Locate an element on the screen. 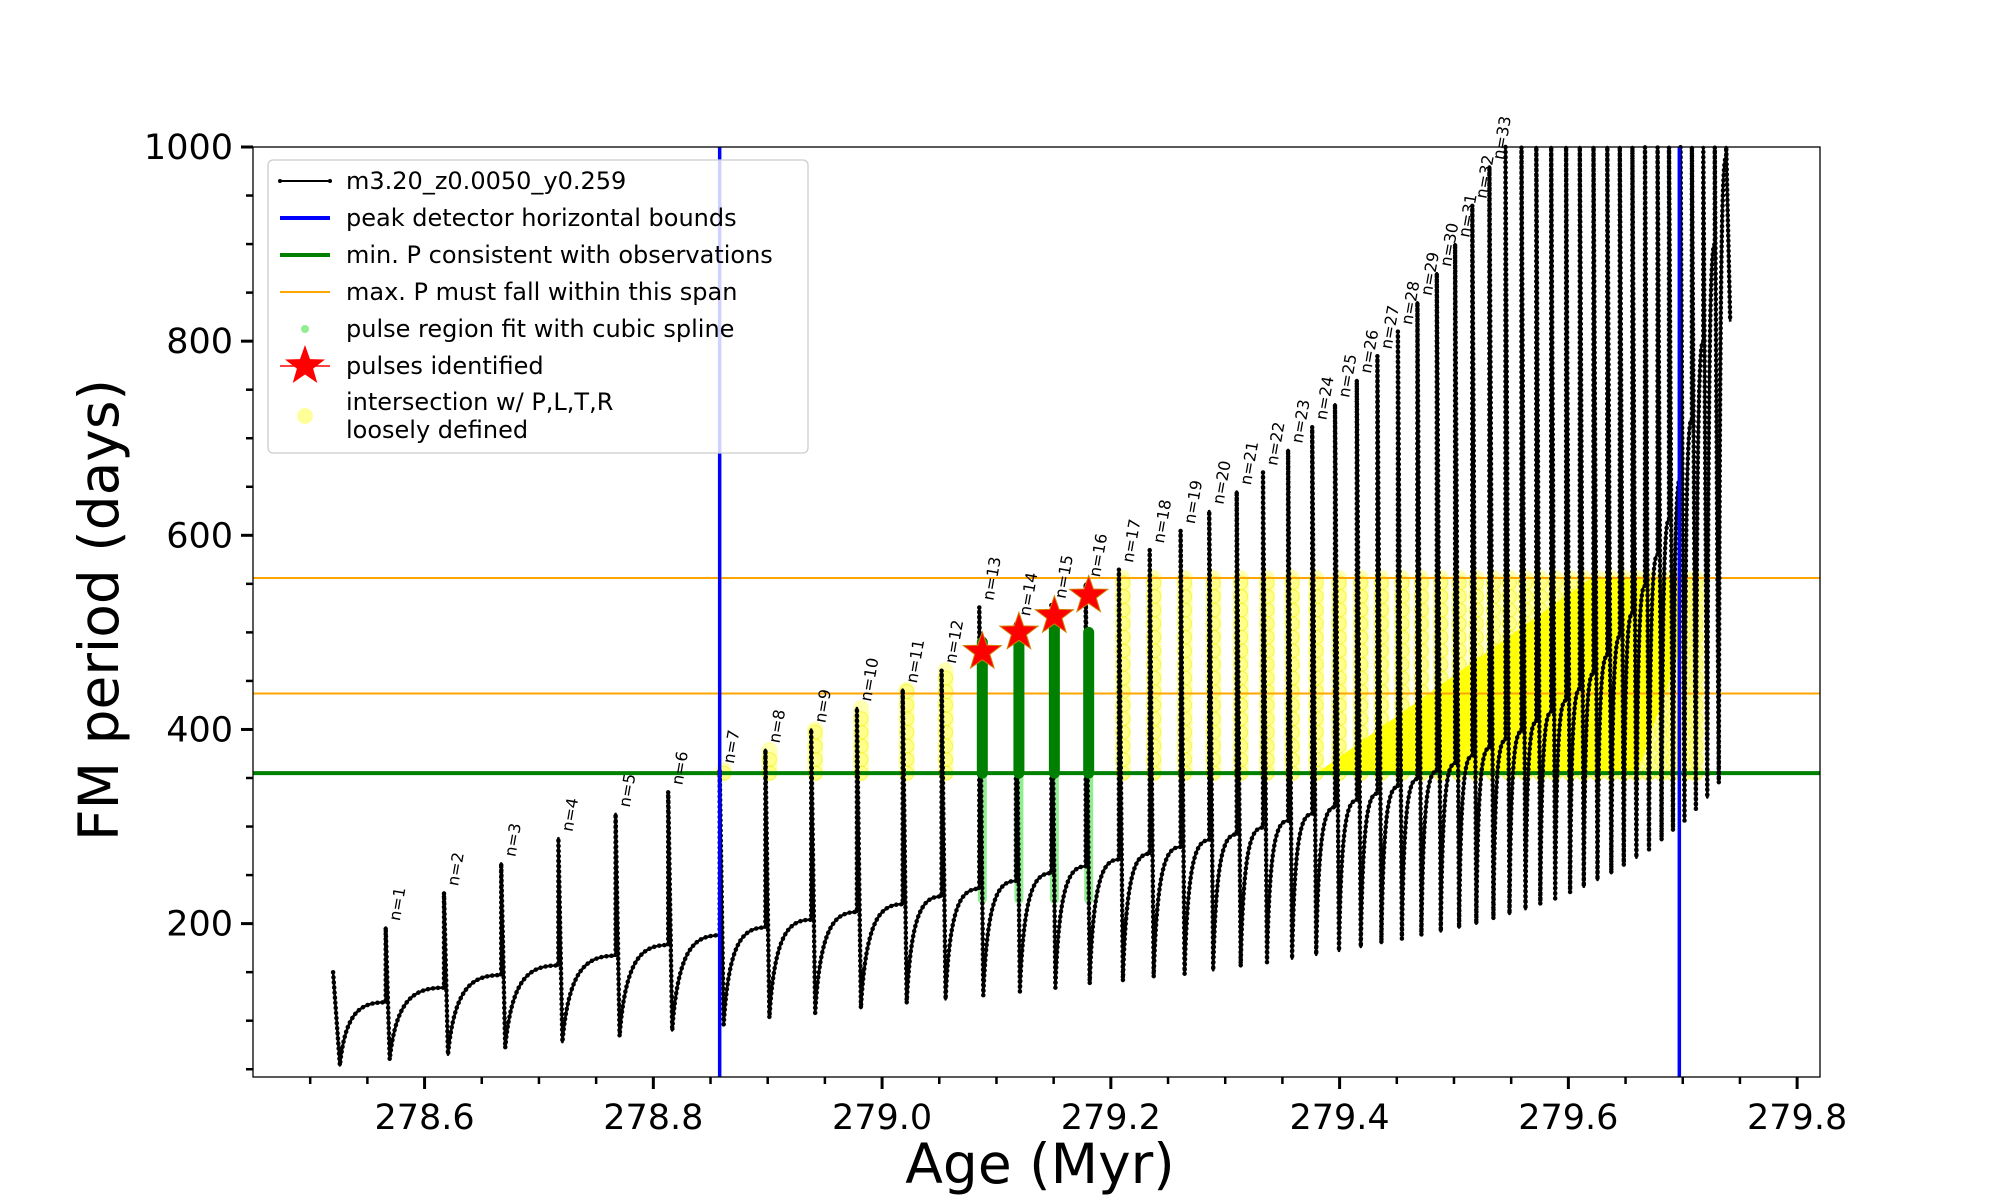  x-tick-label: 279.4 is located at coordinates (1340, 1118).